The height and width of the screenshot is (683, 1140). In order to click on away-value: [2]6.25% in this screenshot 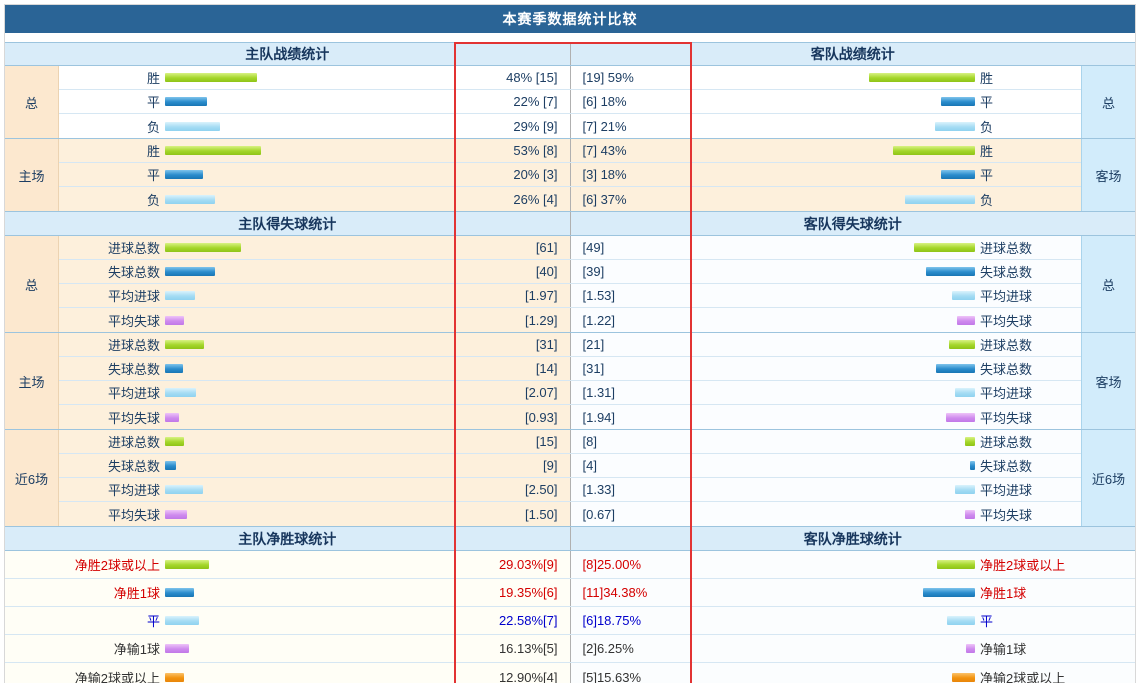, I will do `click(608, 648)`.